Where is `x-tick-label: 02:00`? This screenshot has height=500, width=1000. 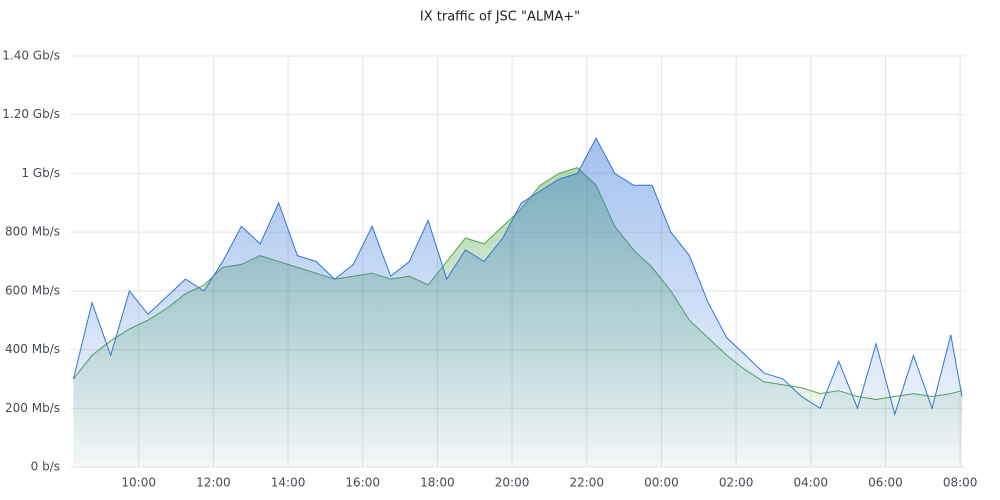 x-tick-label: 02:00 is located at coordinates (736, 483).